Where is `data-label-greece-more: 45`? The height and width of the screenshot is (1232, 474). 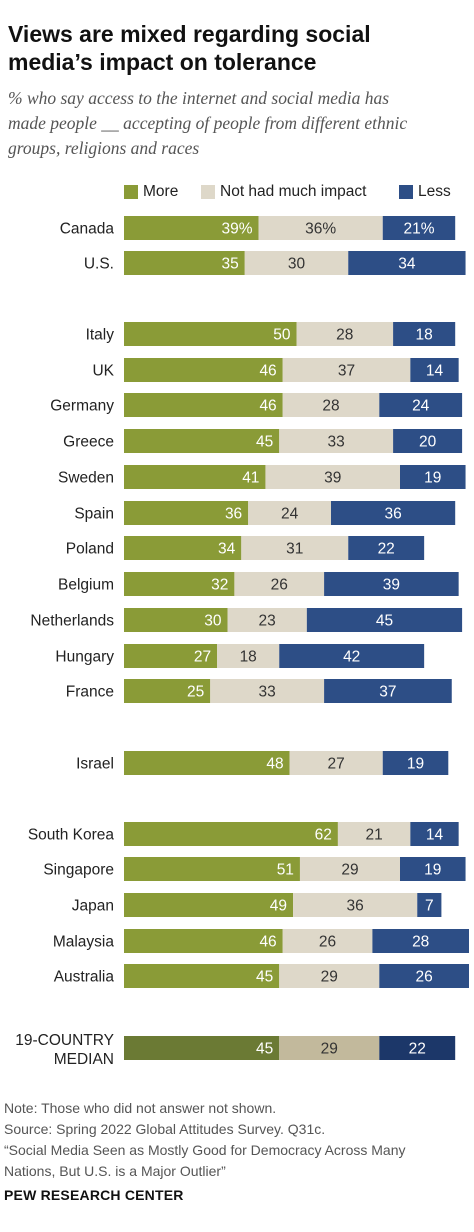 data-label-greece-more: 45 is located at coordinates (264, 442).